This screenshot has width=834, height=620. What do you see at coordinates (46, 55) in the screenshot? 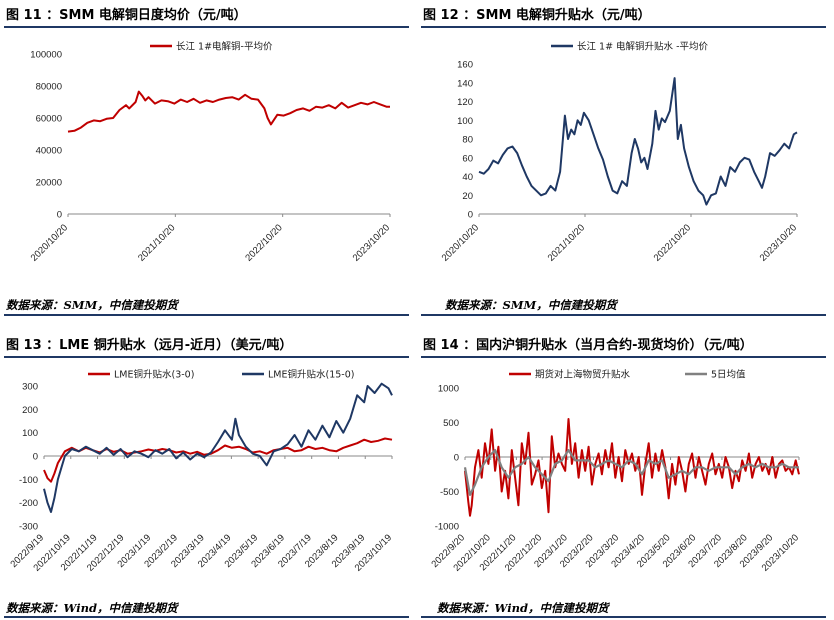
I see `y-tick-label: 100000` at bounding box center [46, 55].